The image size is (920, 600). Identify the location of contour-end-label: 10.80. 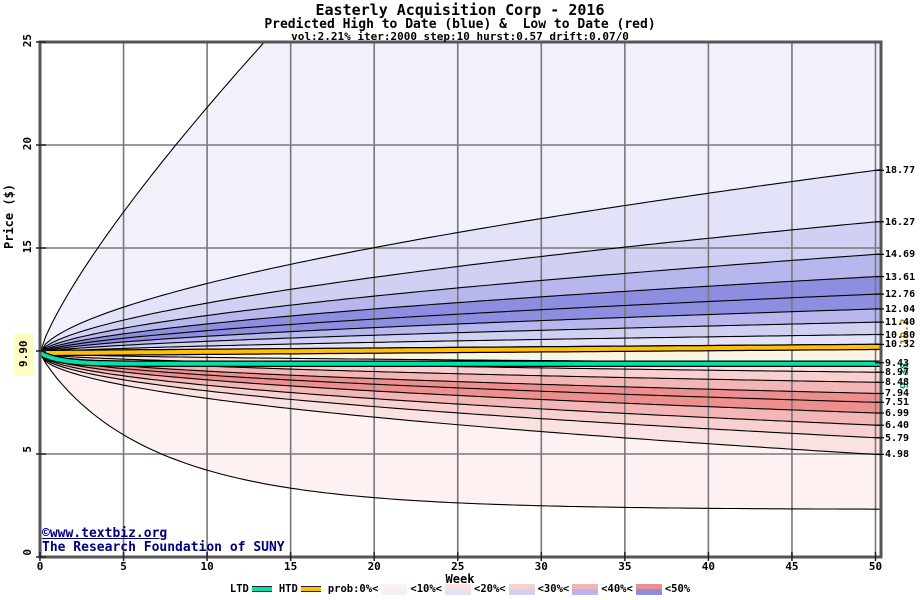
(900, 335).